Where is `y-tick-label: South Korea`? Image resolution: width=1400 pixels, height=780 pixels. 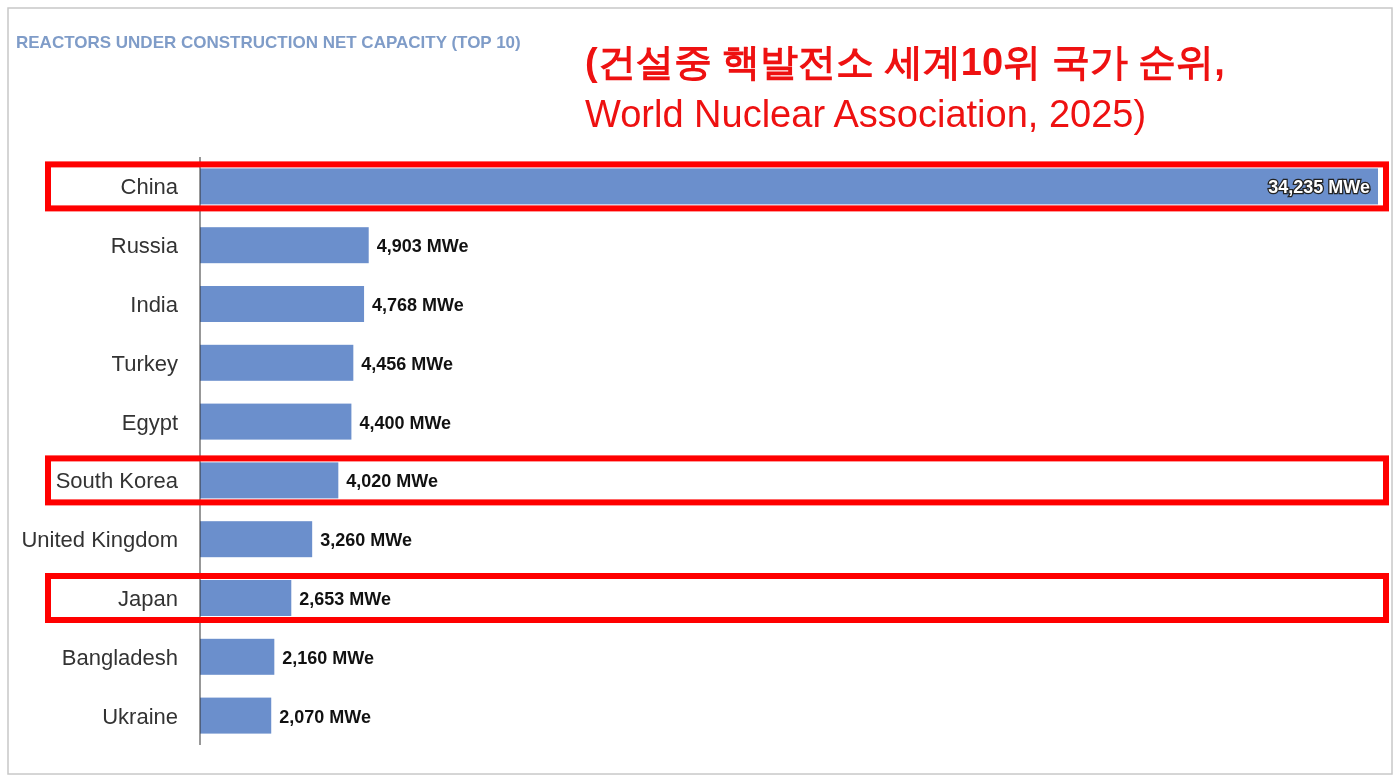 y-tick-label: South Korea is located at coordinates (117, 481).